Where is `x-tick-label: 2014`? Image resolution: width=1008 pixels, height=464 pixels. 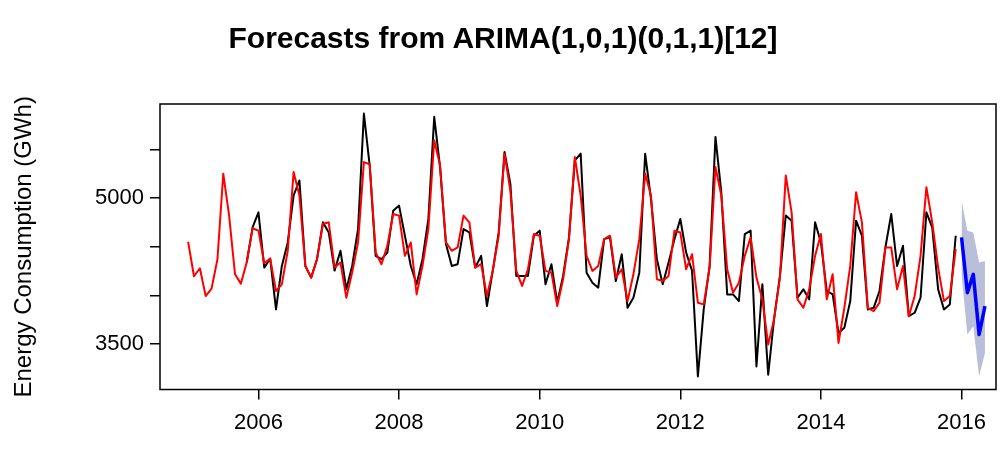
x-tick-label: 2014 is located at coordinates (821, 421).